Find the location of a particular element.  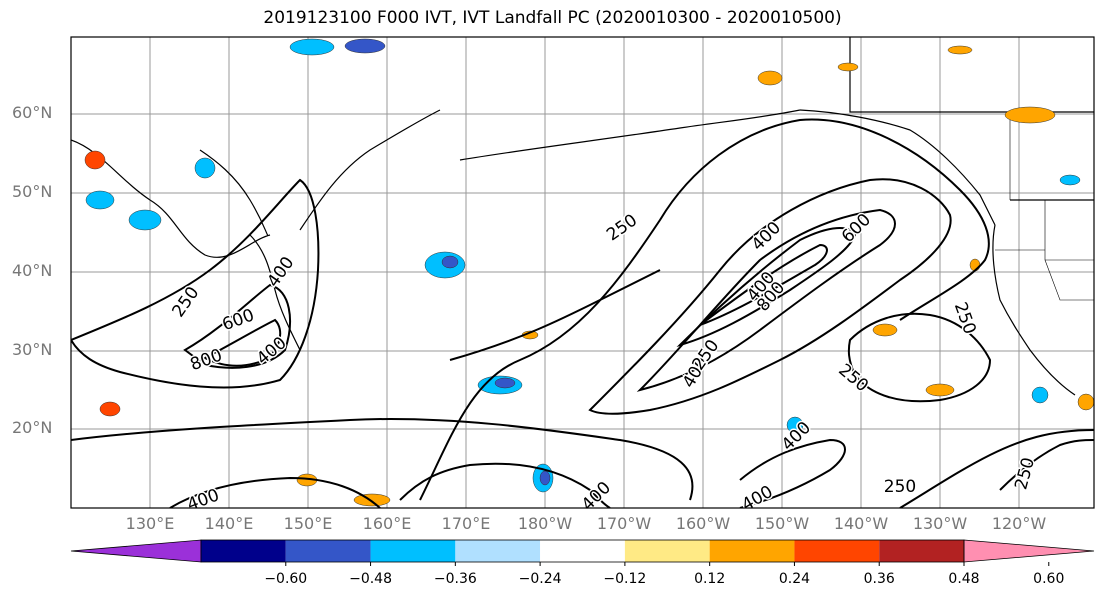

colorbar-tick-label: 0.60 is located at coordinates (1049, 579).